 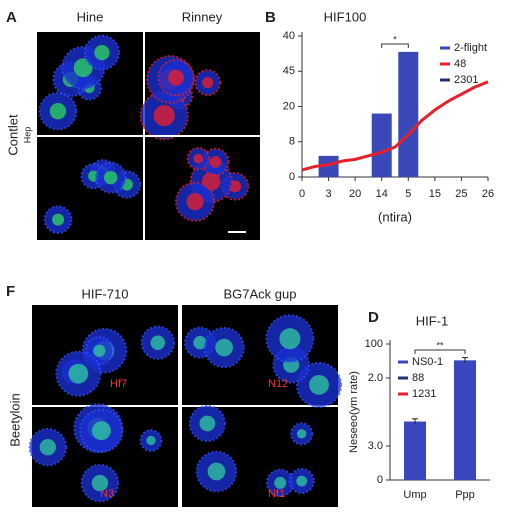 What do you see at coordinates (289, 36) in the screenshot?
I see `y-tick-label: 40` at bounding box center [289, 36].